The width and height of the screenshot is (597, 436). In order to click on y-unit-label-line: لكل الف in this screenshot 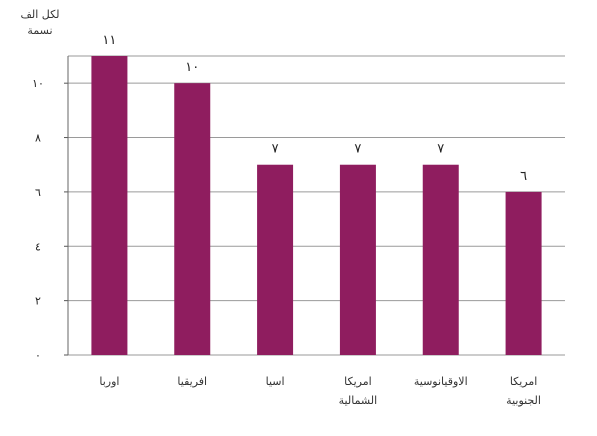, I will do `click(39, 14)`.